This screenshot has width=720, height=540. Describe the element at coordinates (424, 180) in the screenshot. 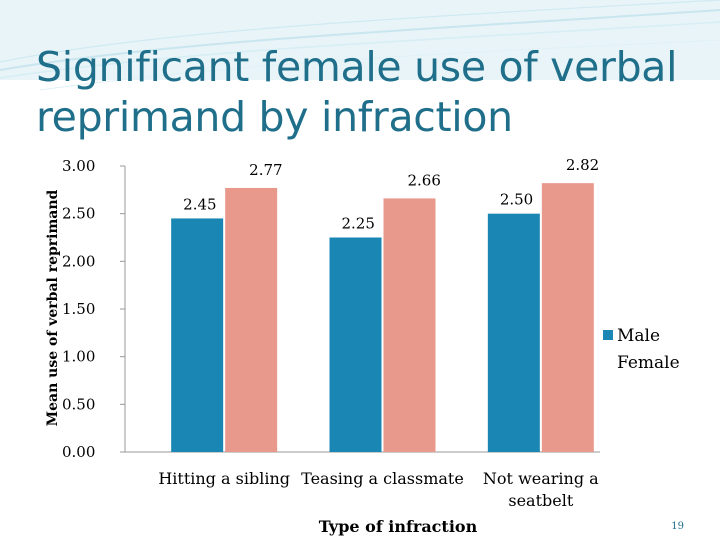

I see `data-label-female-2: 2.66` at that location.